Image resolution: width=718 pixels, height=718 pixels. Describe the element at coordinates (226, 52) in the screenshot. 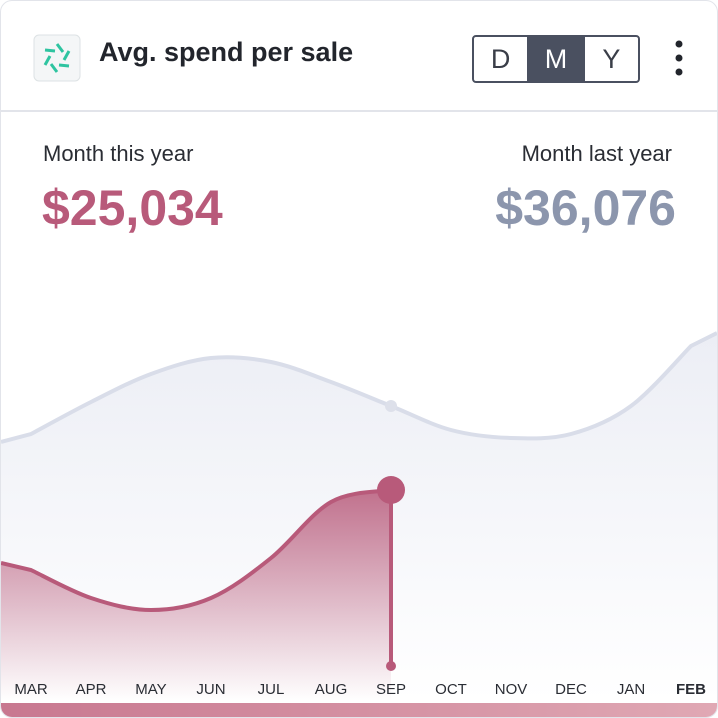

I see `card-title: Avg. spend per sale` at that location.